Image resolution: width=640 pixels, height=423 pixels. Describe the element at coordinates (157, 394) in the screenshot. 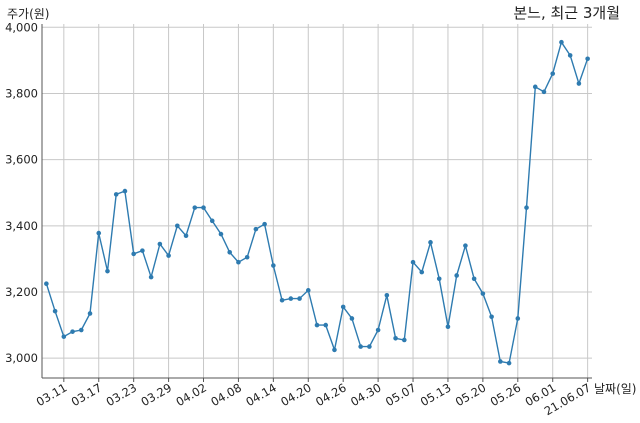

I see `x-tick-label: 03.29` at that location.